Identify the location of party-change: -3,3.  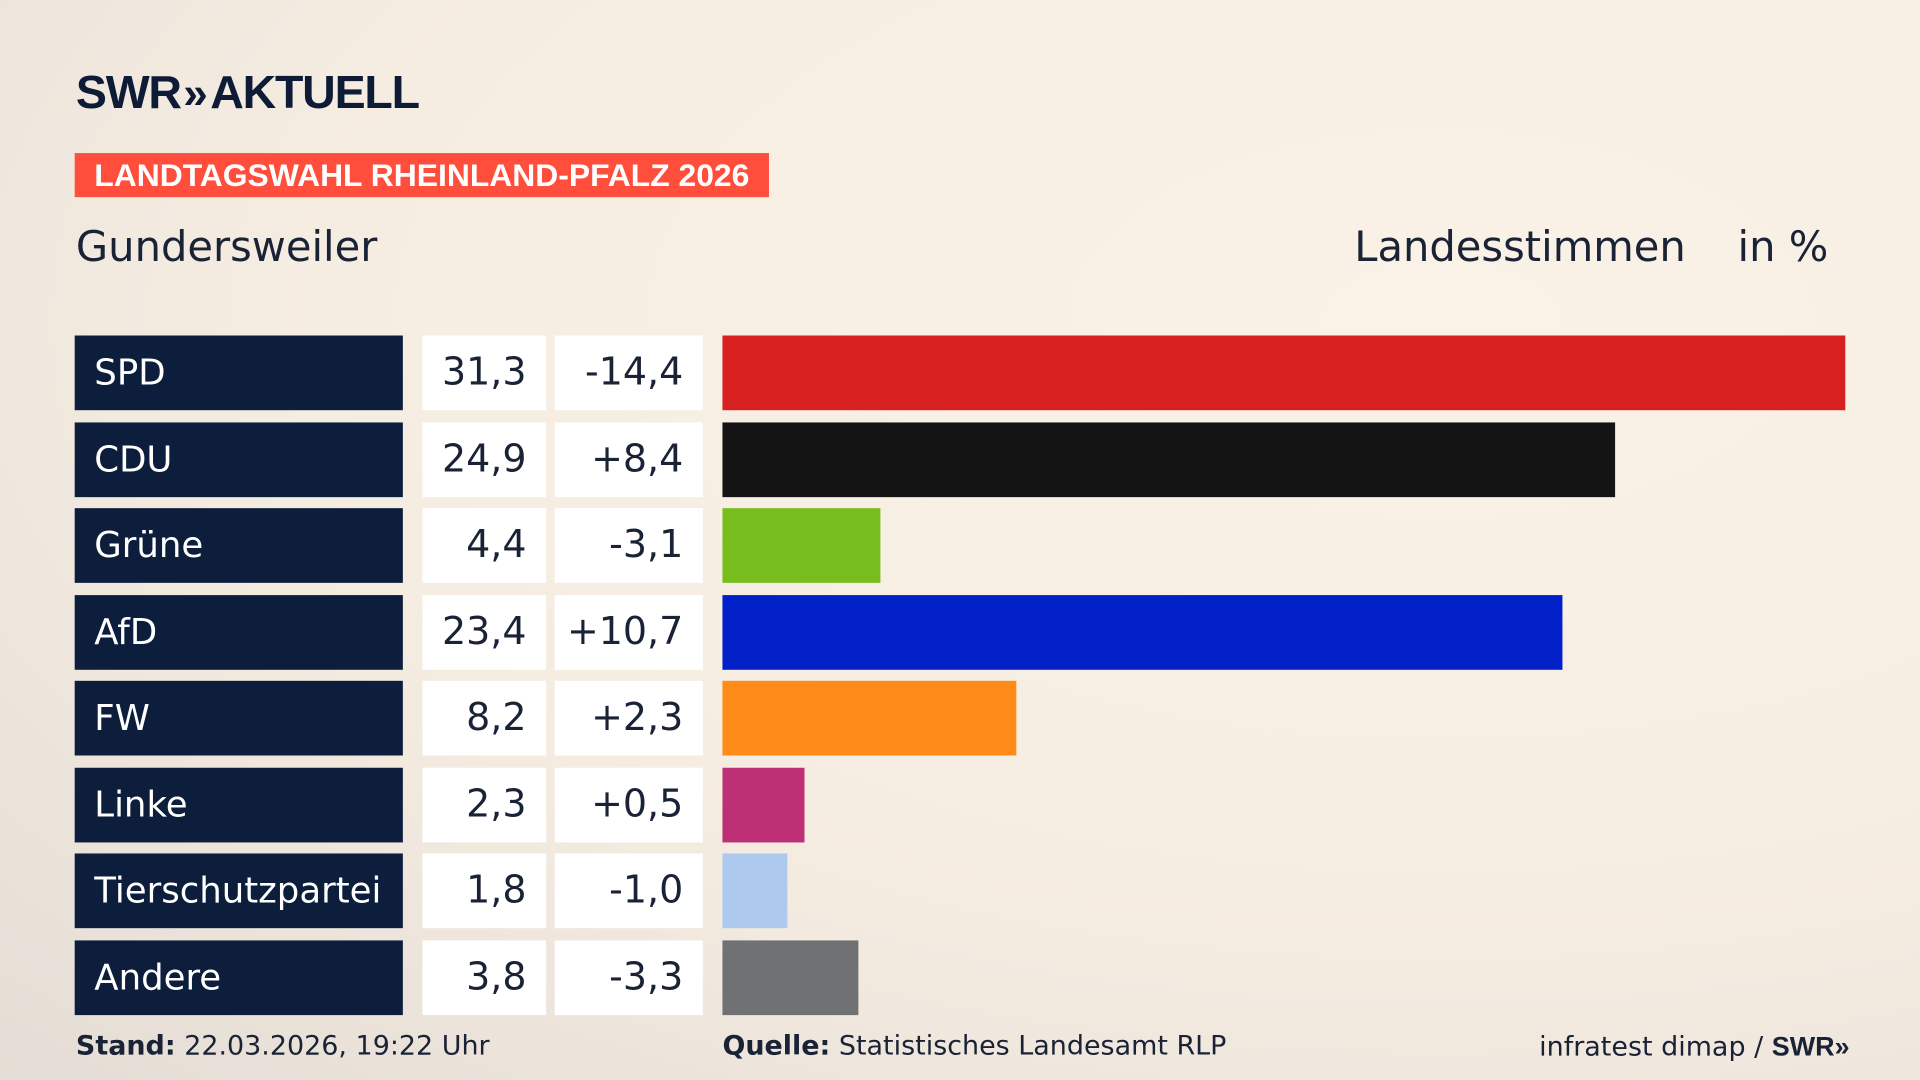
(628, 977).